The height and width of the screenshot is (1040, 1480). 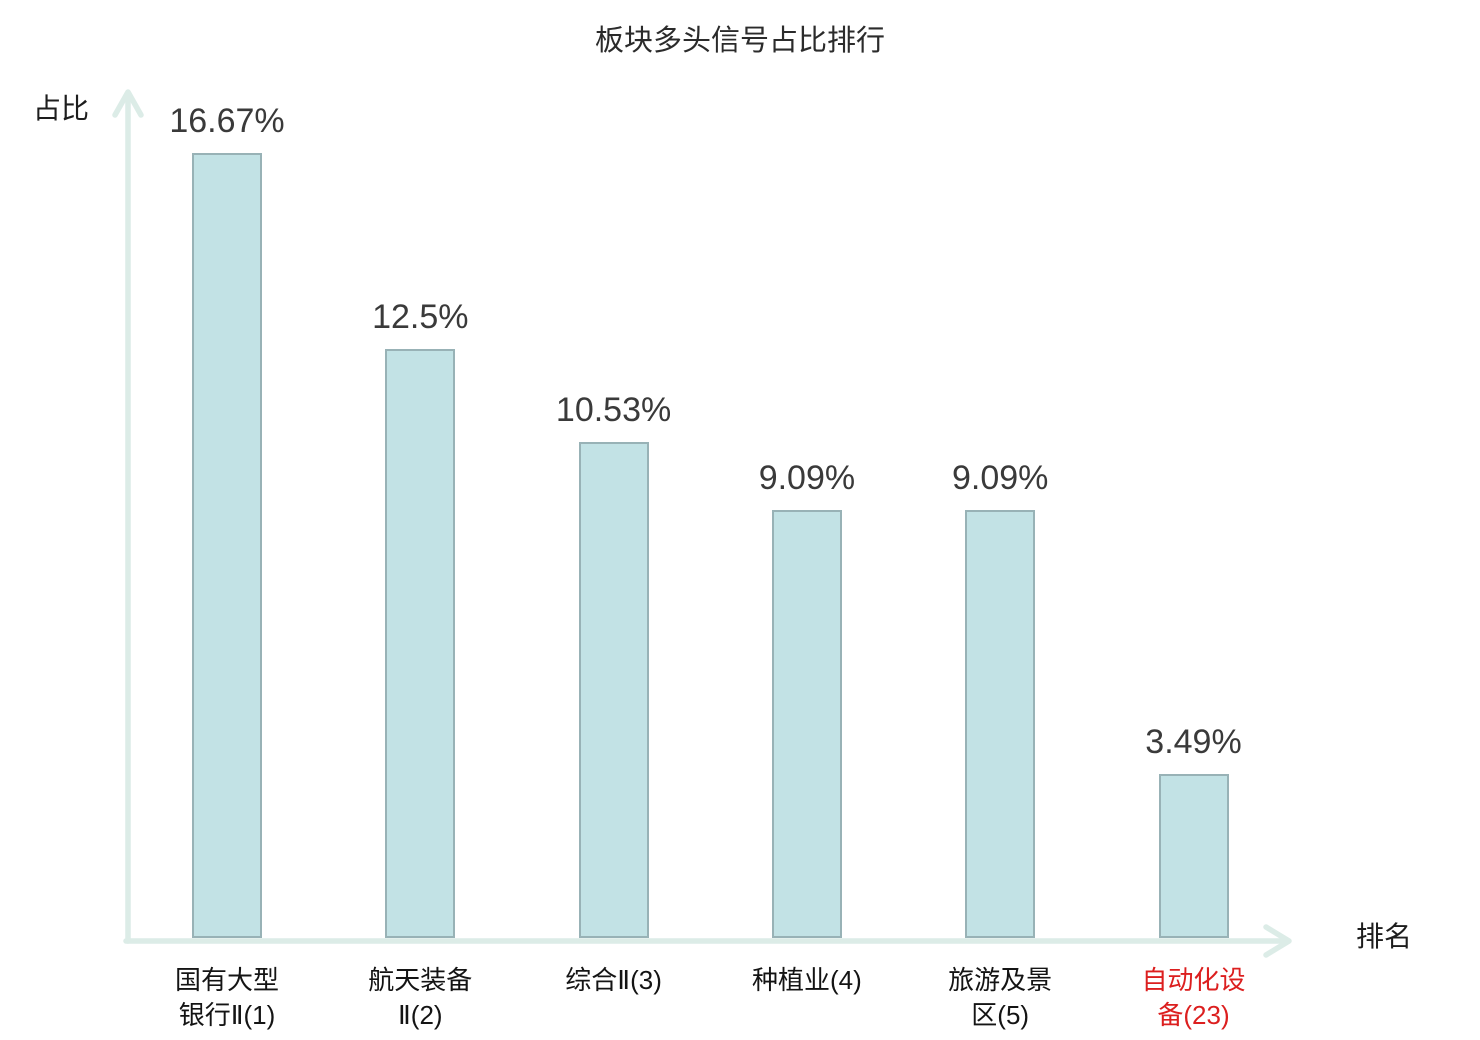 What do you see at coordinates (61, 108) in the screenshot?
I see `y-axis-label: 占比` at bounding box center [61, 108].